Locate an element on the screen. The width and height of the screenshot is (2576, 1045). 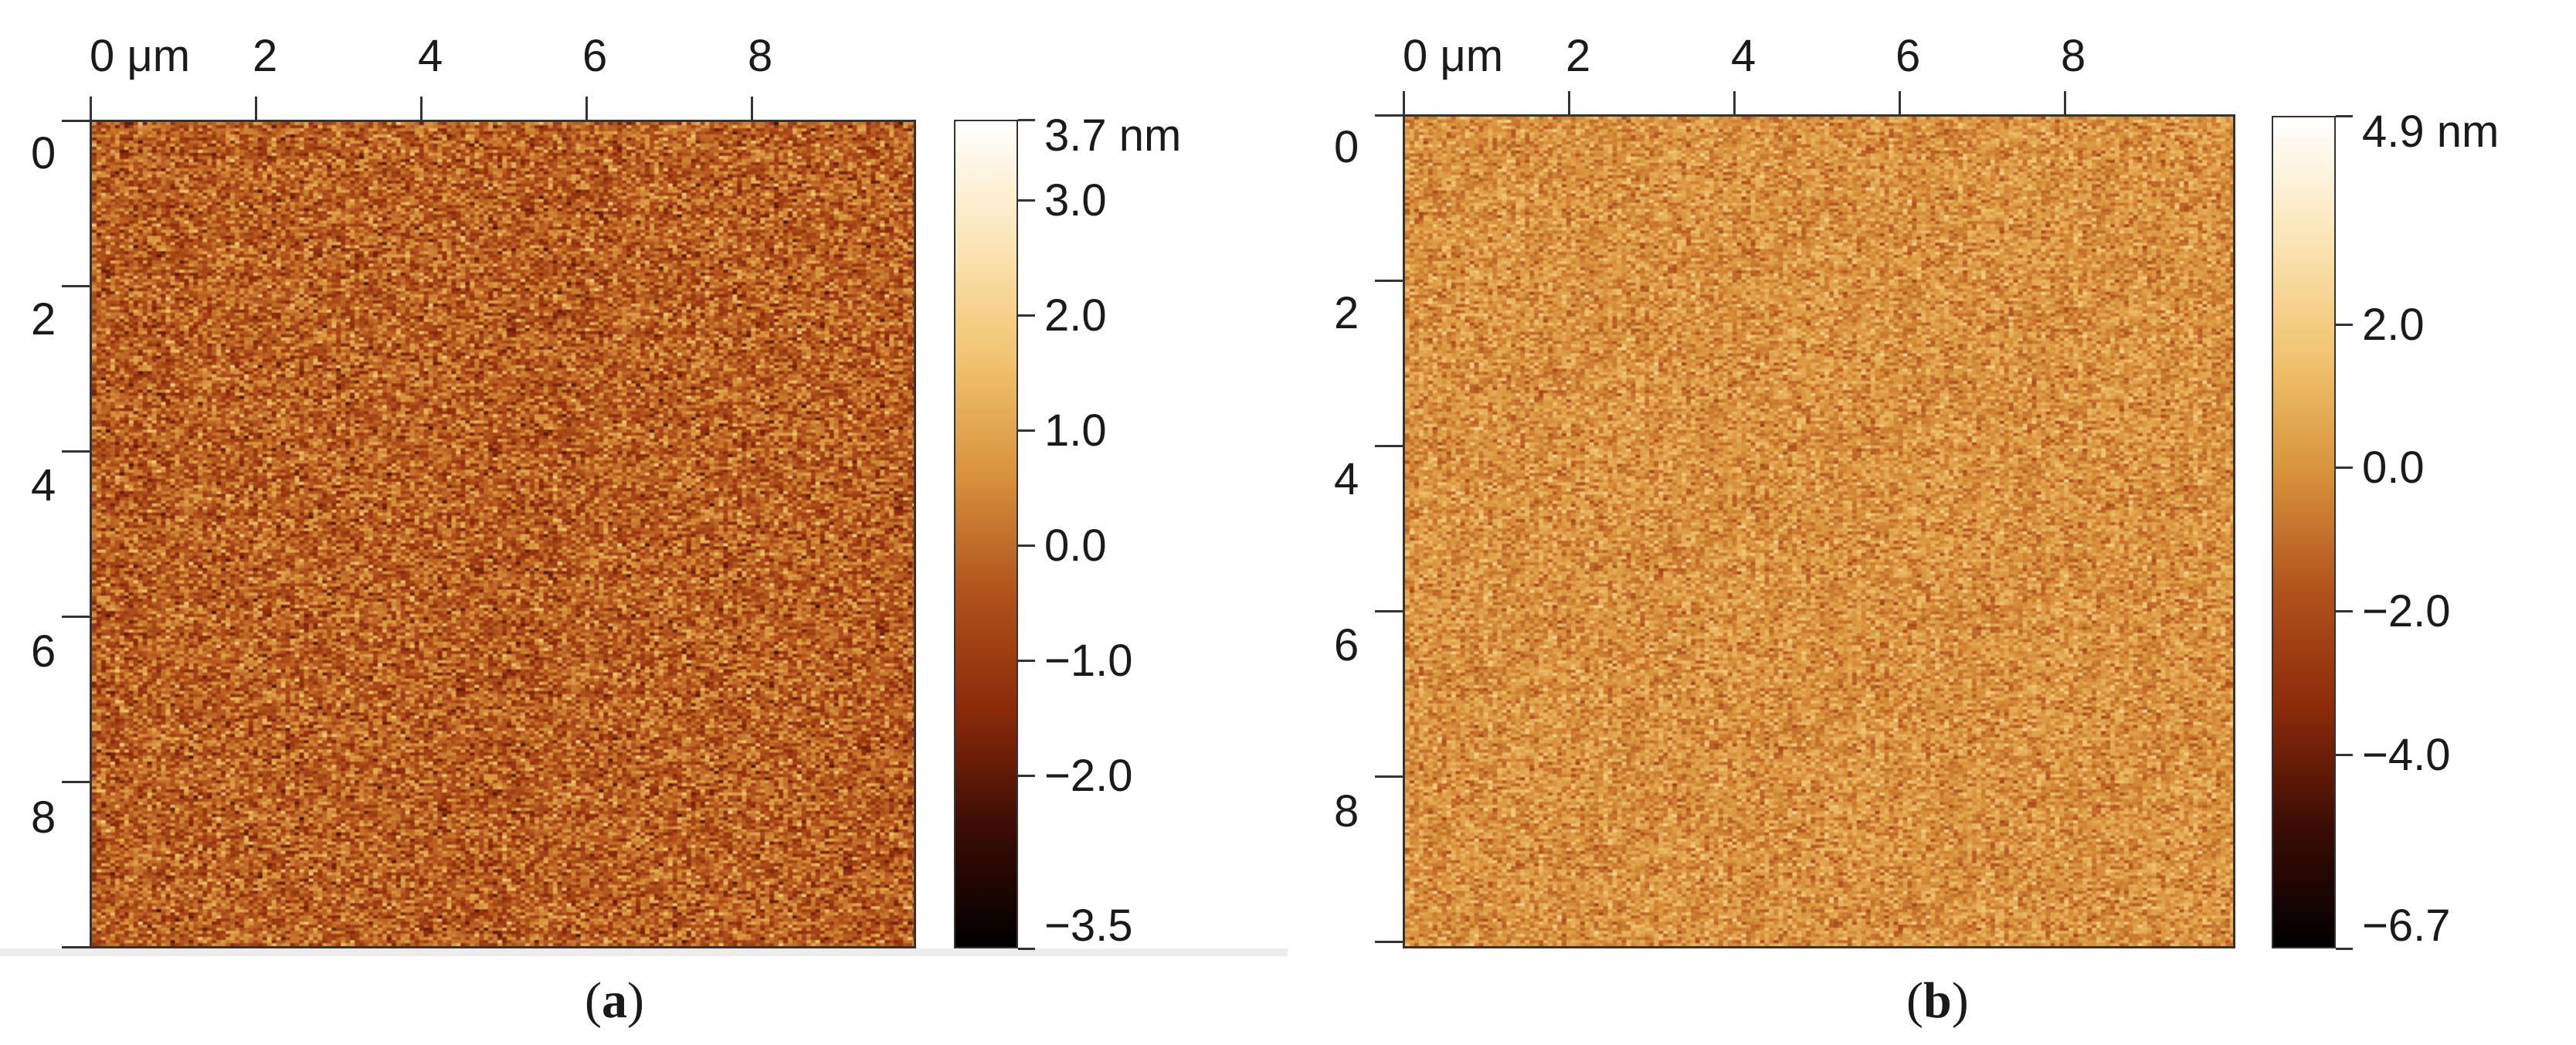
colorbar-label: 3.0 is located at coordinates (1075, 200).